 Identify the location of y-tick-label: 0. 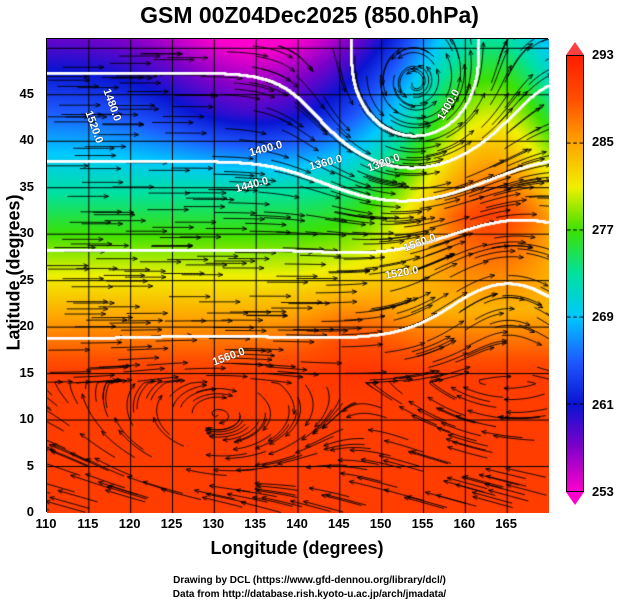
(30, 511).